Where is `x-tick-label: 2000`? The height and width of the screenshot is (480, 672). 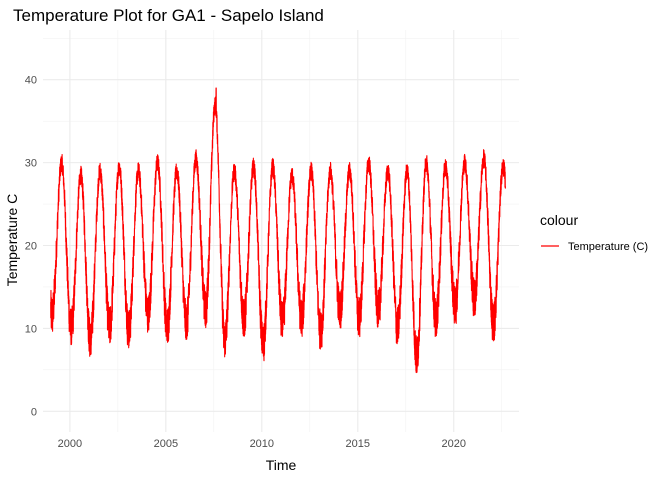
x-tick-label: 2000 is located at coordinates (70, 444).